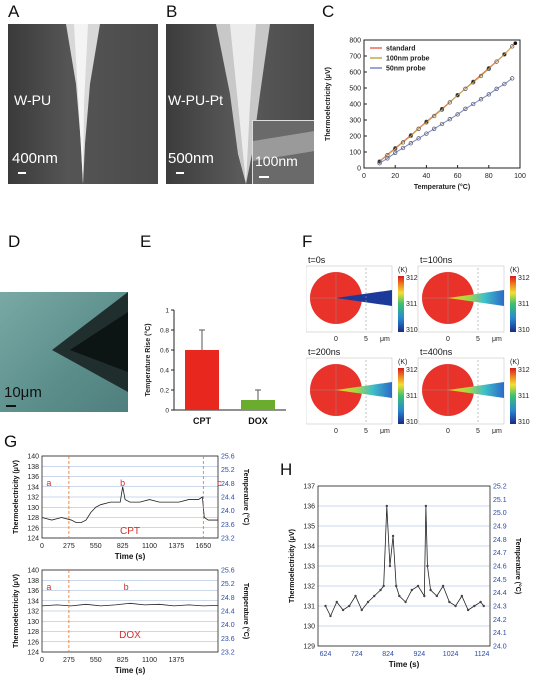 Image resolution: width=536 pixels, height=685 pixels. Describe the element at coordinates (436, 352) in the screenshot. I see `frame-time-label: t=400ns` at that location.